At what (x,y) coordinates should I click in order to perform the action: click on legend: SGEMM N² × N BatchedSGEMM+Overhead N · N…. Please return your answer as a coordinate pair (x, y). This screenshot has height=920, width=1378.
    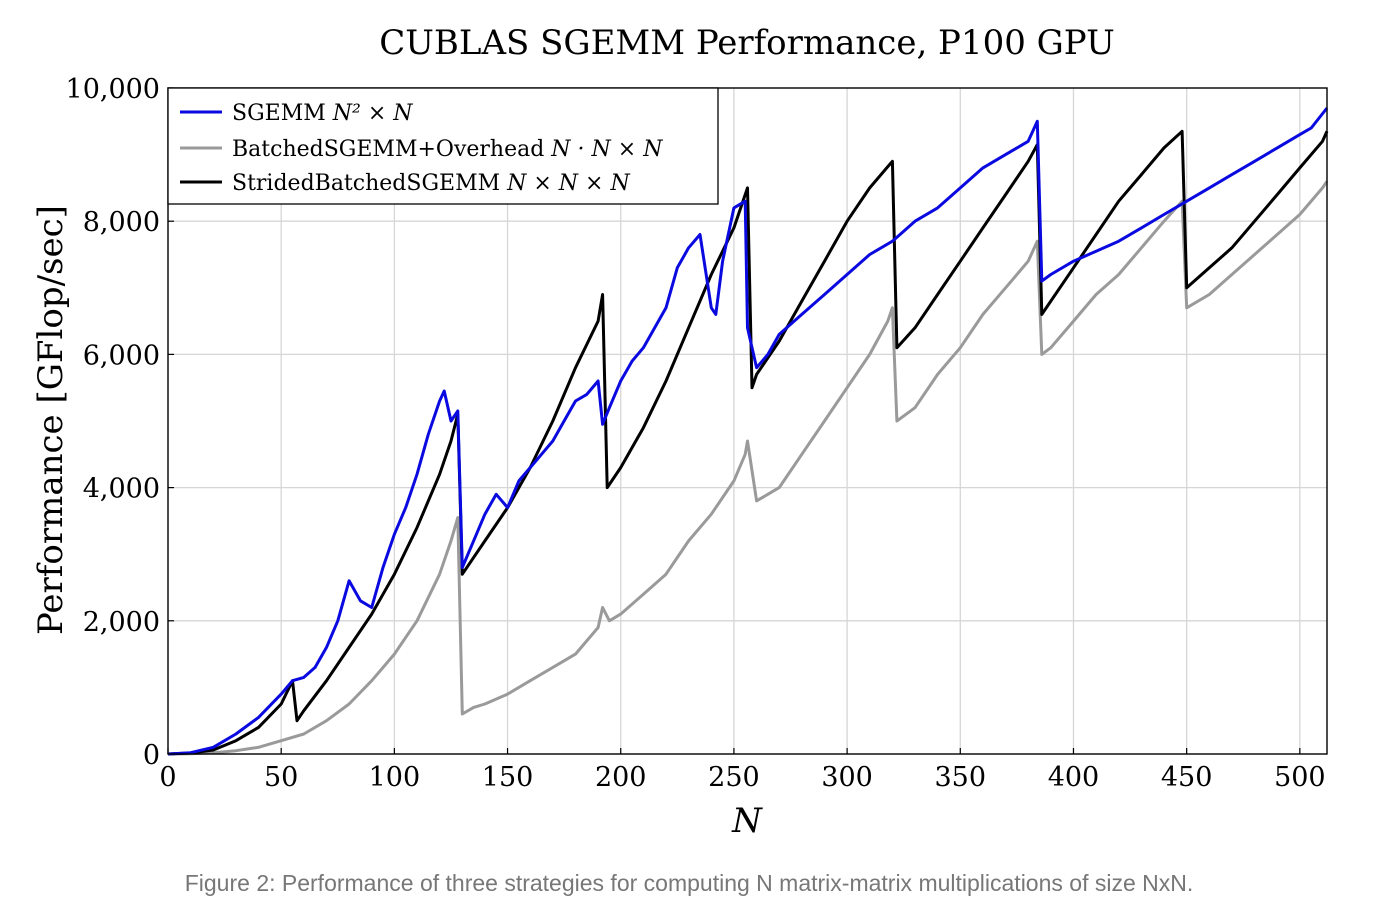
    Looking at the image, I should click on (443, 146).